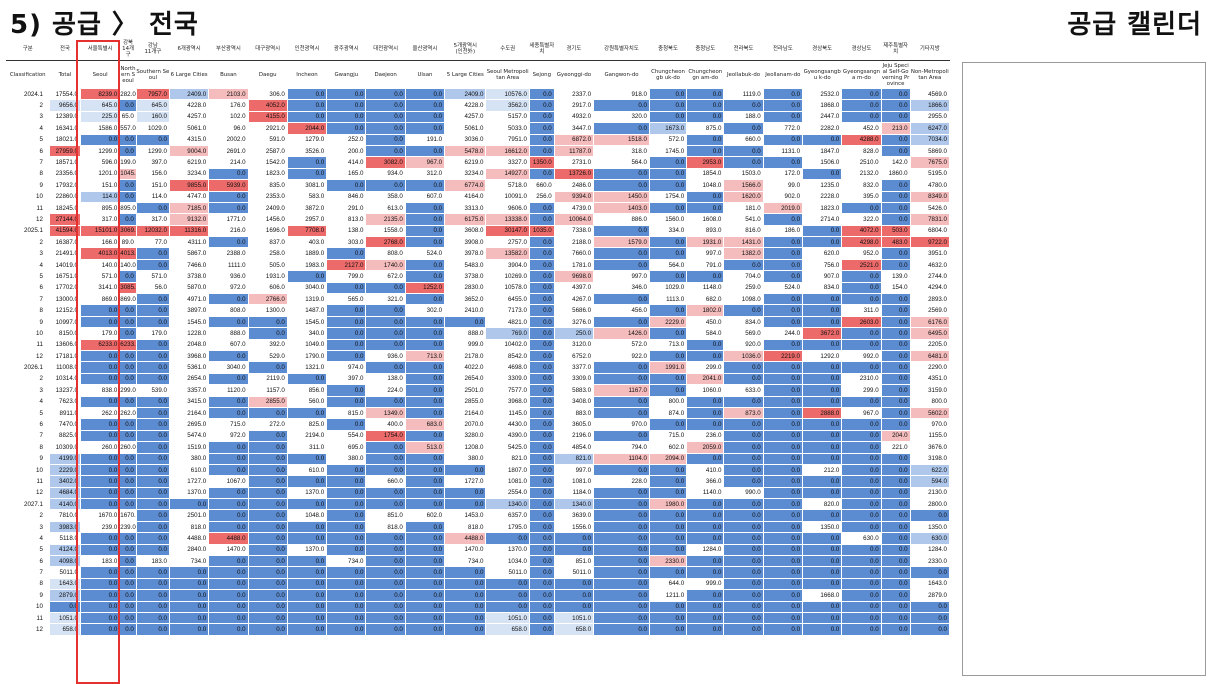 This screenshot has width=1216, height=684. I want to click on table-cell: 3676.0, so click(930, 447).